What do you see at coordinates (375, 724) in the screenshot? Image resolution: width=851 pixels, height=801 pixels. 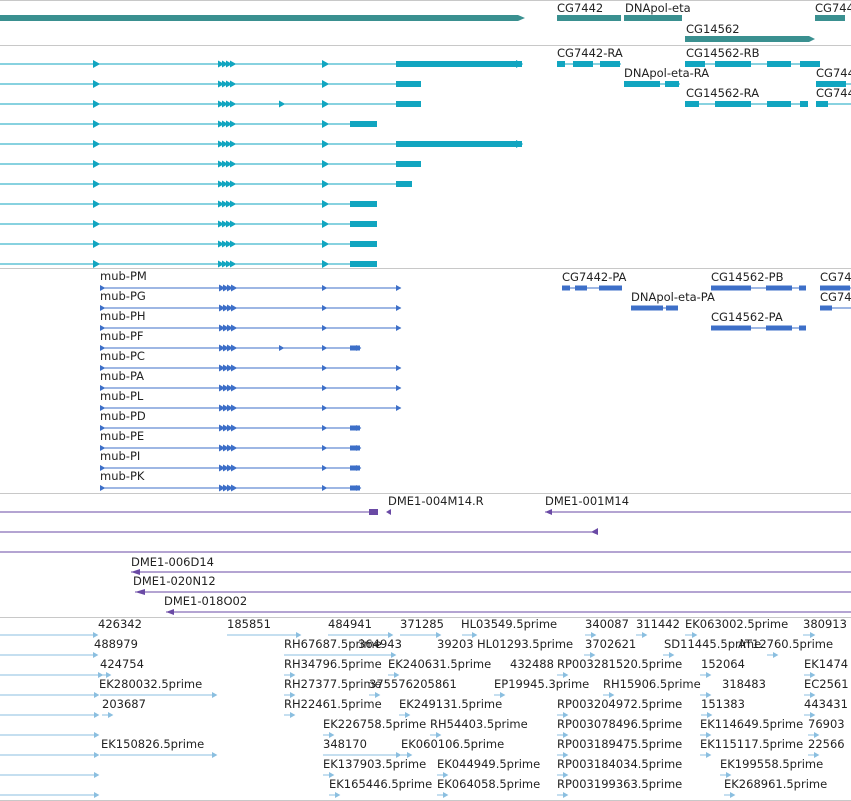 I see `est-label: EK226758.5prime` at bounding box center [375, 724].